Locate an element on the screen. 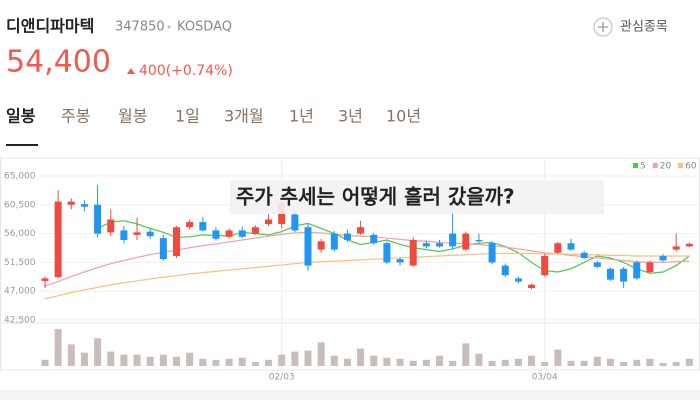 The height and width of the screenshot is (404, 700). tab: 월봉 is located at coordinates (132, 116).